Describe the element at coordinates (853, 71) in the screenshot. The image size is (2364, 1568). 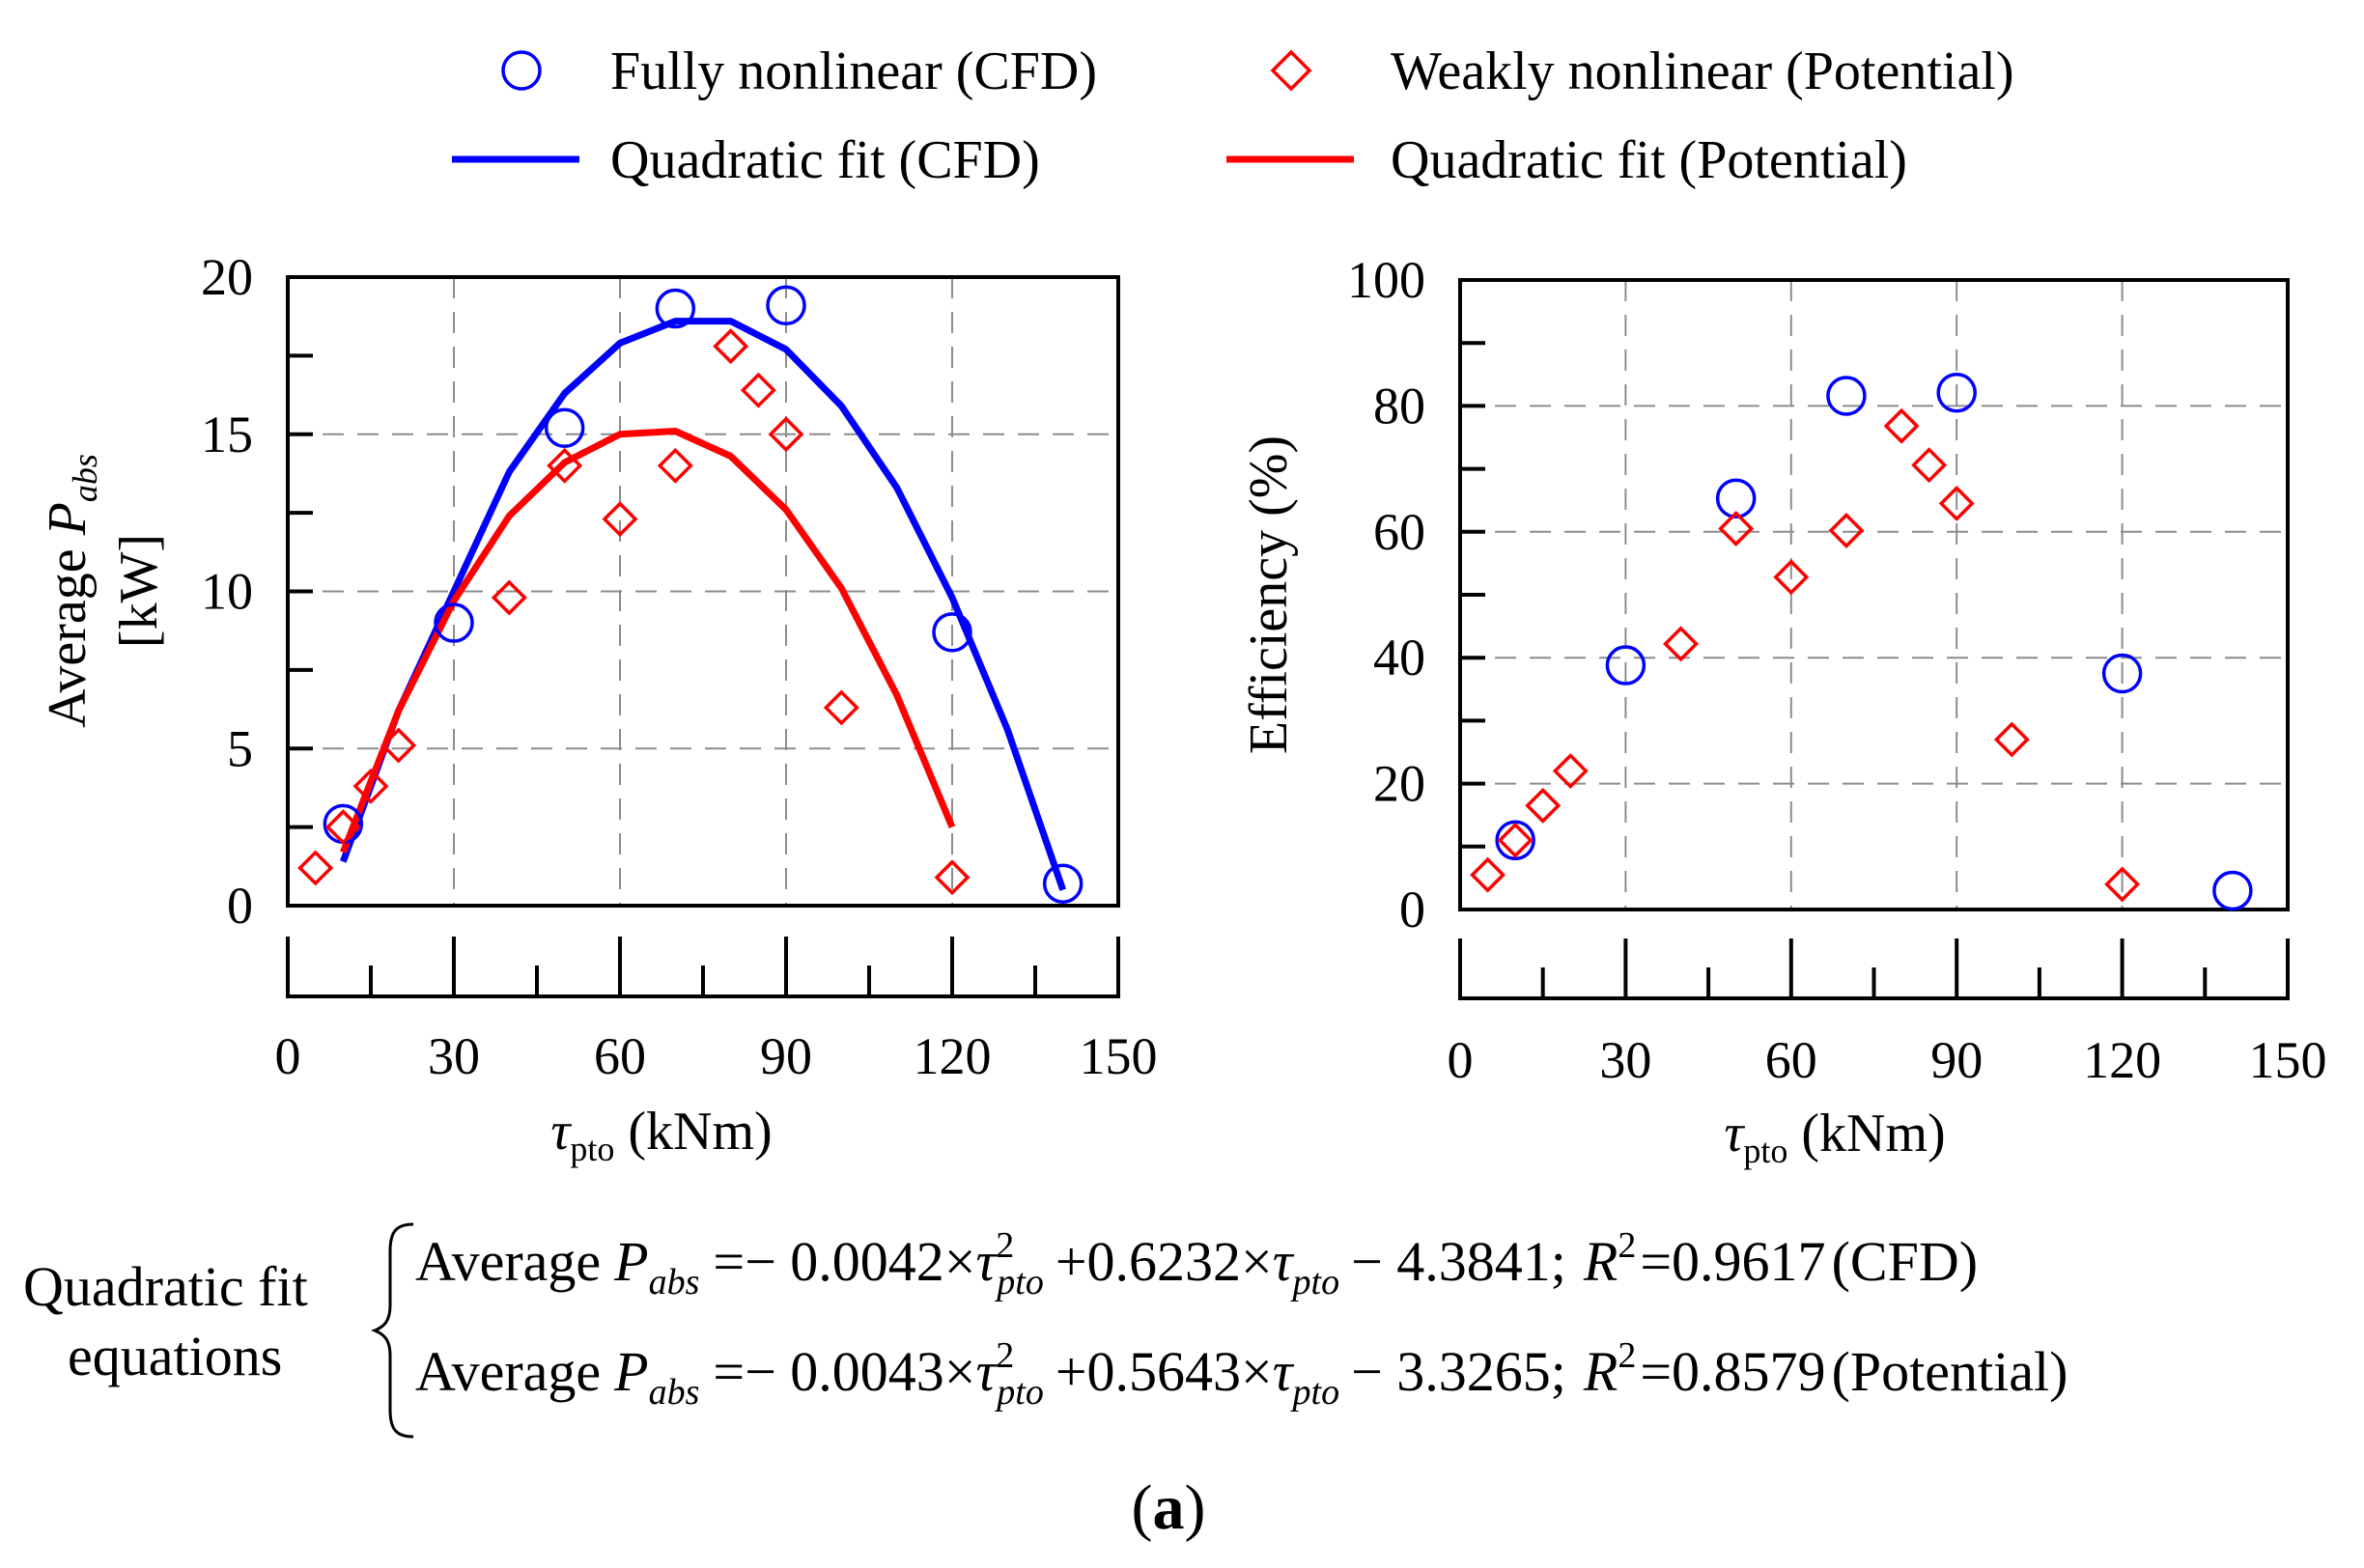
I see `legend-cfd-label: Fully nonlinear (CFD)` at that location.